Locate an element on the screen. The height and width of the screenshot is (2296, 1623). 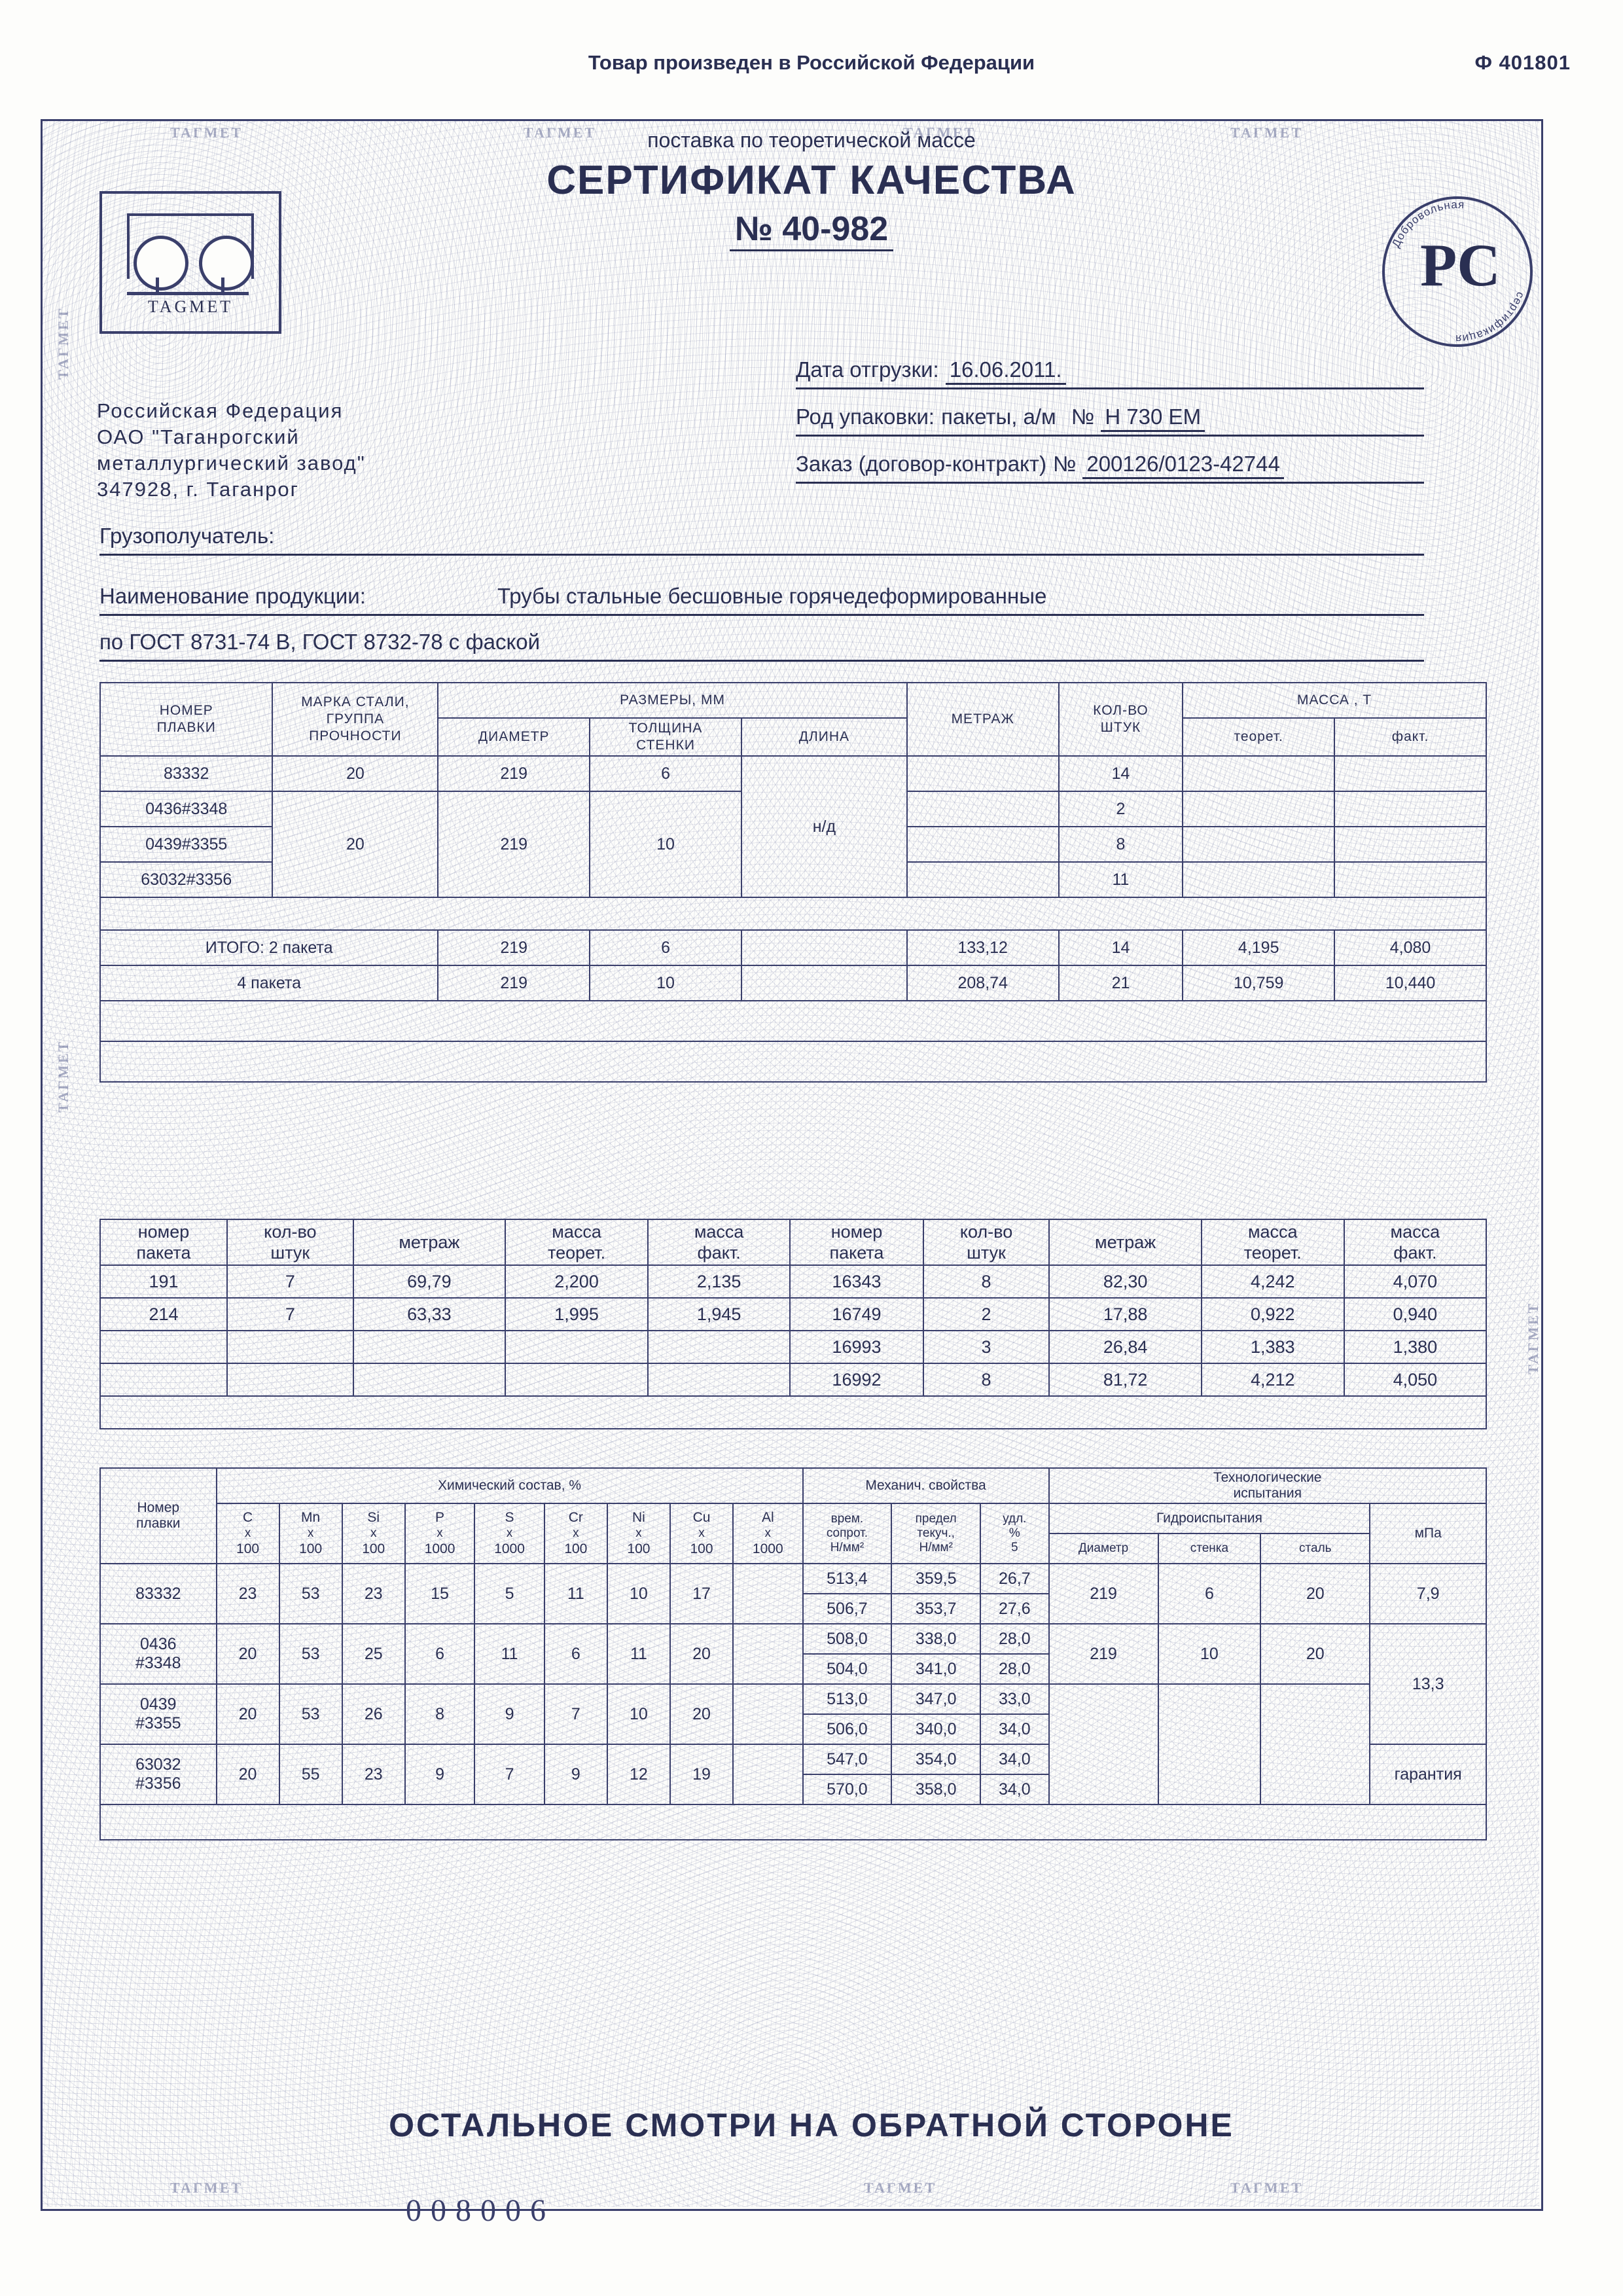
cell-cr: 9 is located at coordinates (575, 1774).